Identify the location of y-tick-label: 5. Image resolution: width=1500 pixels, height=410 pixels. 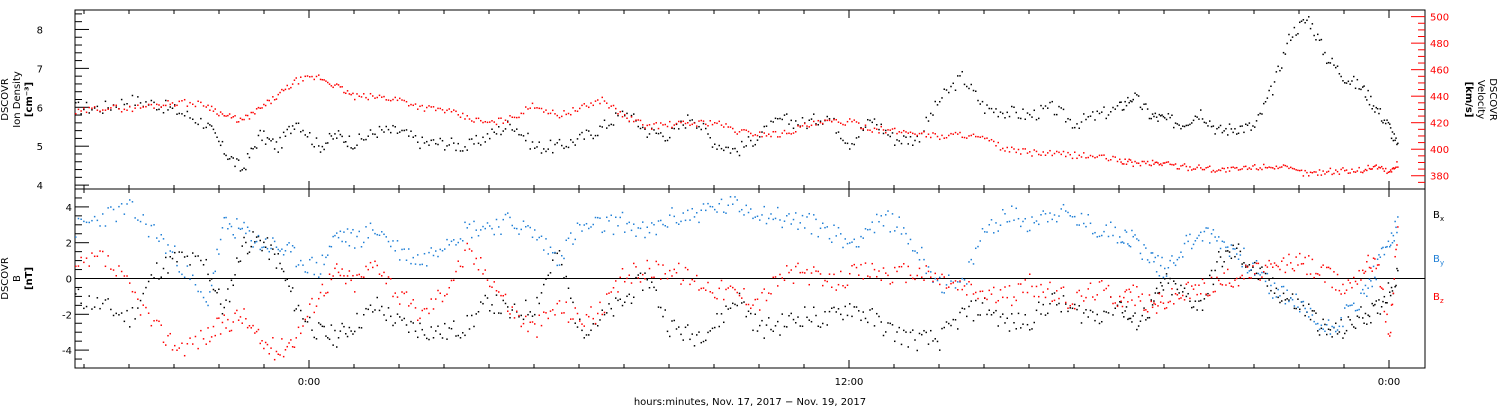
(40, 147).